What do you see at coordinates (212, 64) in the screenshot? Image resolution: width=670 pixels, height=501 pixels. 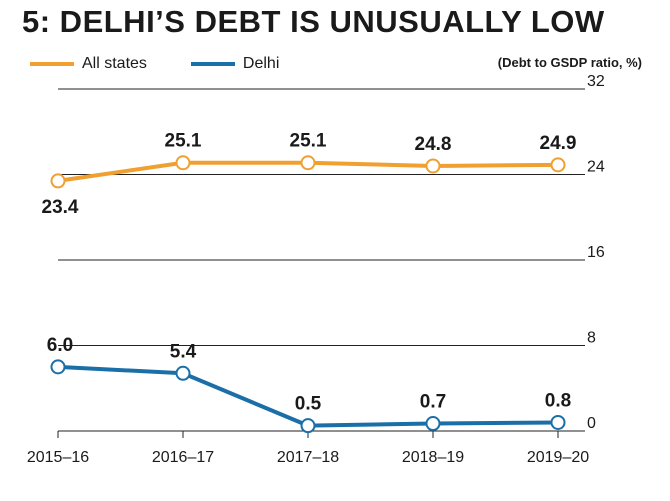 I see `legend-swatch-delhi` at bounding box center [212, 64].